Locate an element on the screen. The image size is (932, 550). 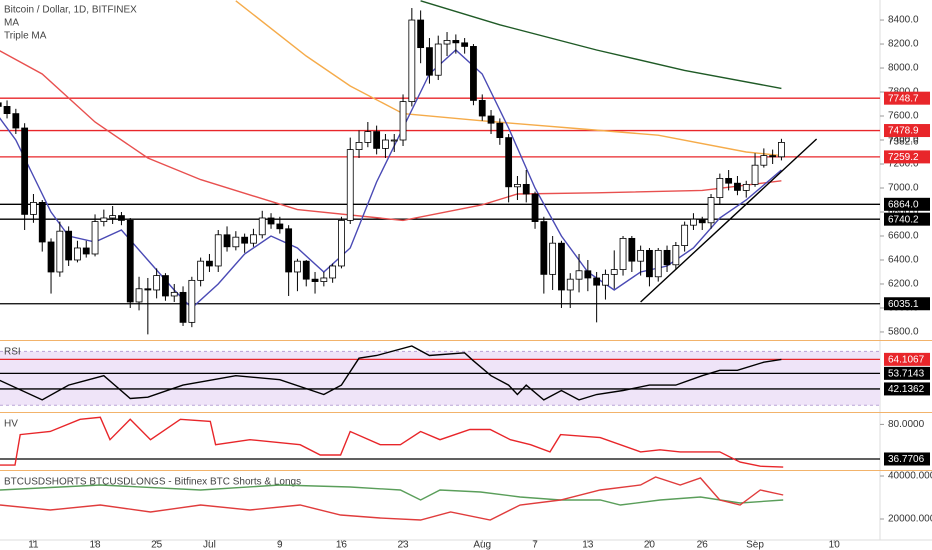
rsi-band is located at coordinates (440, 378).